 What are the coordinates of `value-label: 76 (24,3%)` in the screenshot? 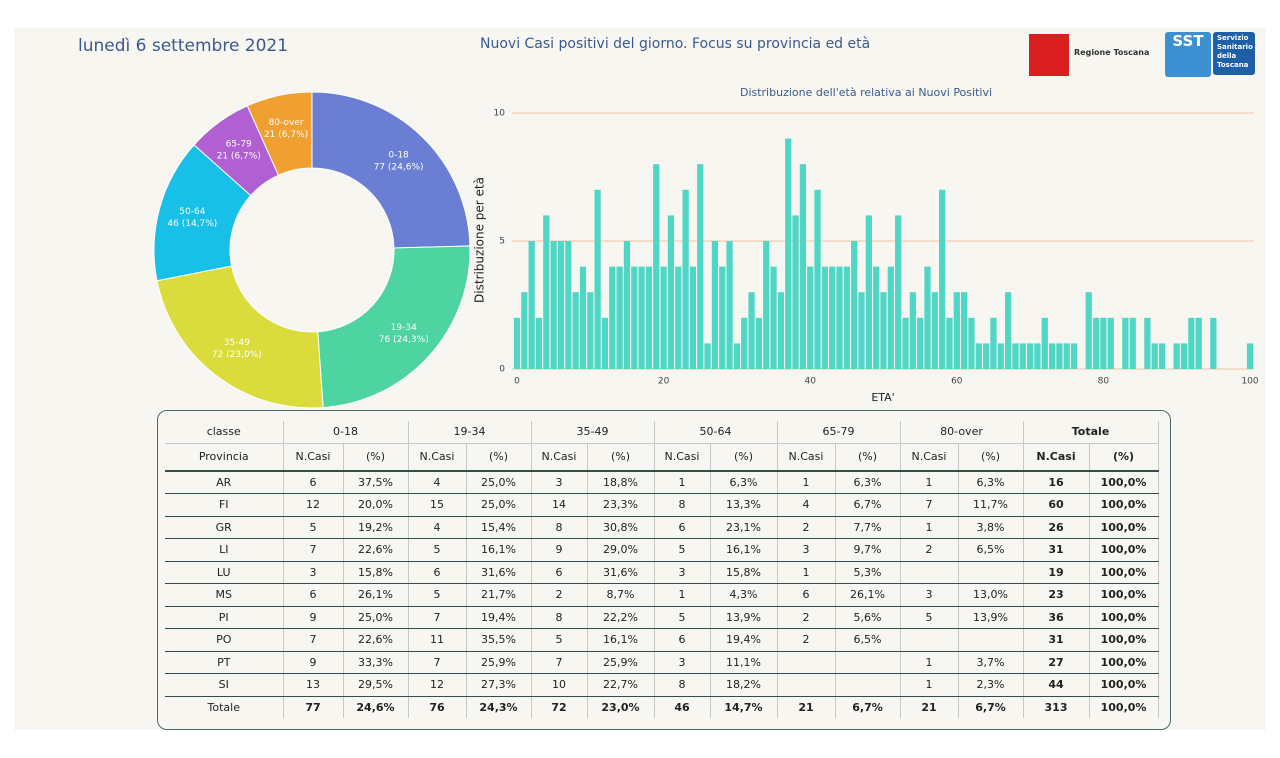 It's located at (404, 340).